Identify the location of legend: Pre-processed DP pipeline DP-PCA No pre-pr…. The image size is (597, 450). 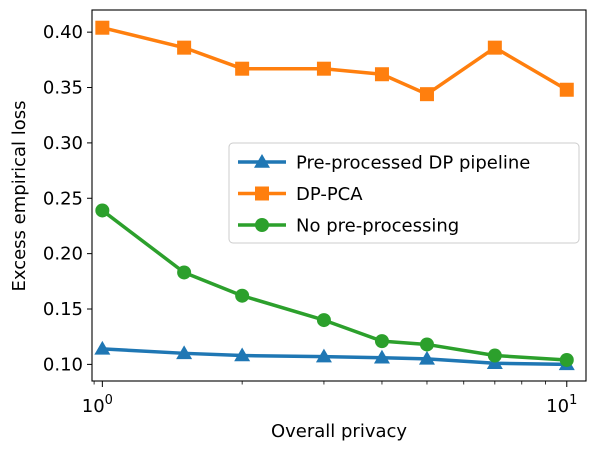
(404, 193).